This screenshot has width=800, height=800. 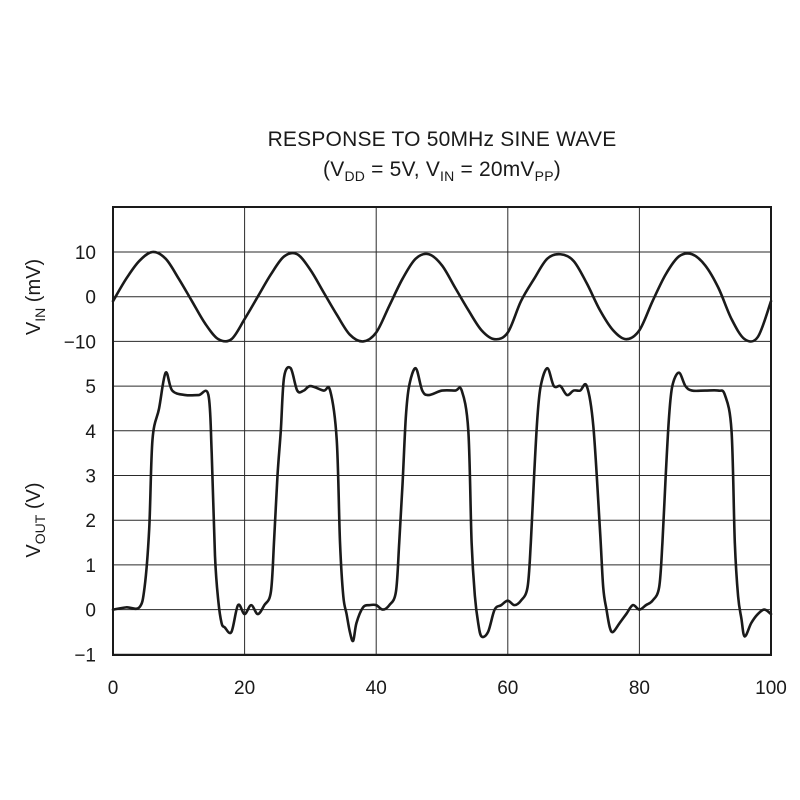 What do you see at coordinates (85, 253) in the screenshot?
I see `y-tick-label-vin: 10` at bounding box center [85, 253].